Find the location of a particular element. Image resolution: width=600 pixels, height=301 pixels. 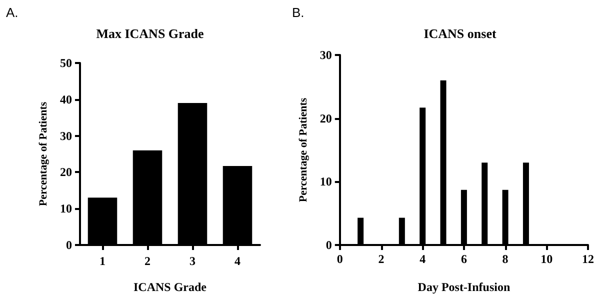

x-tick-label: 10 is located at coordinates (546, 259).